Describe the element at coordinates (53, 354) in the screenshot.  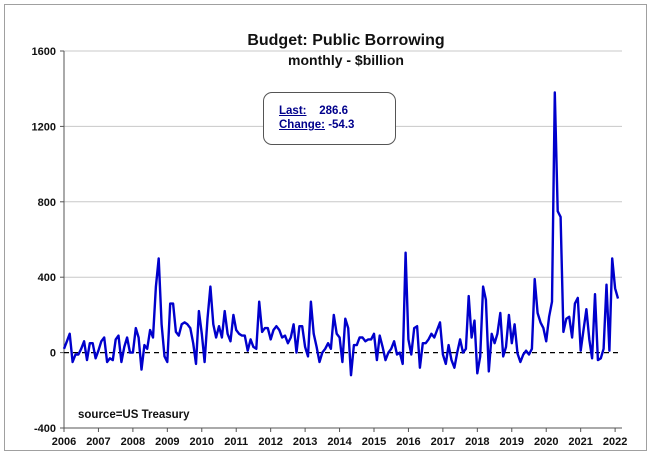
I see `y-tick-label: 0` at that location.